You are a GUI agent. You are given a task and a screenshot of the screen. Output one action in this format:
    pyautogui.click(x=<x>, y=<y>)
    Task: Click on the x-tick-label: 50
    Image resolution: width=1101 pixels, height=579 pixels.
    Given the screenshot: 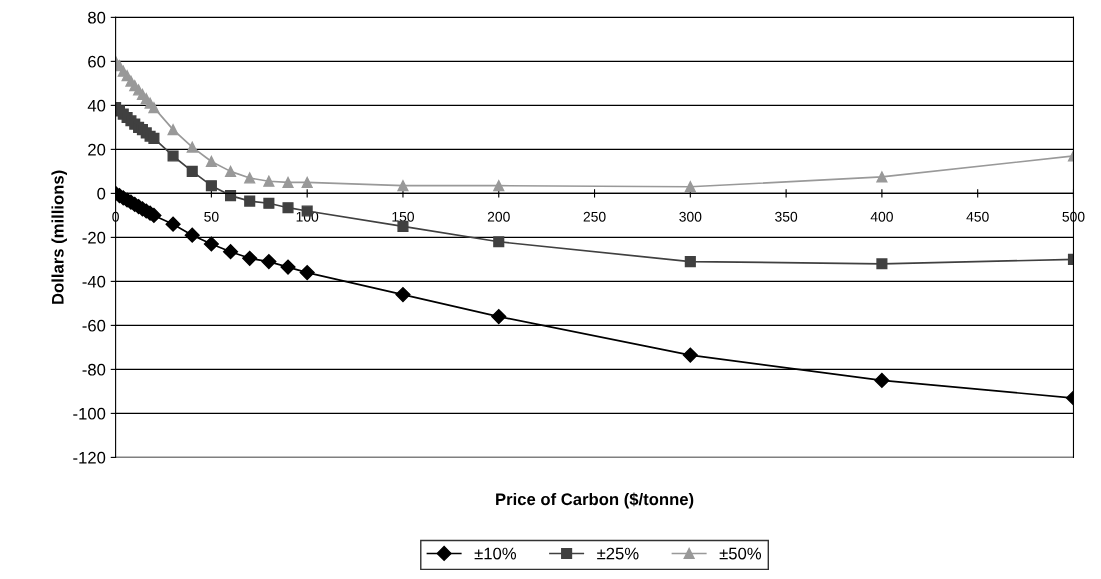 What is the action you would take?
    pyautogui.click(x=211, y=216)
    